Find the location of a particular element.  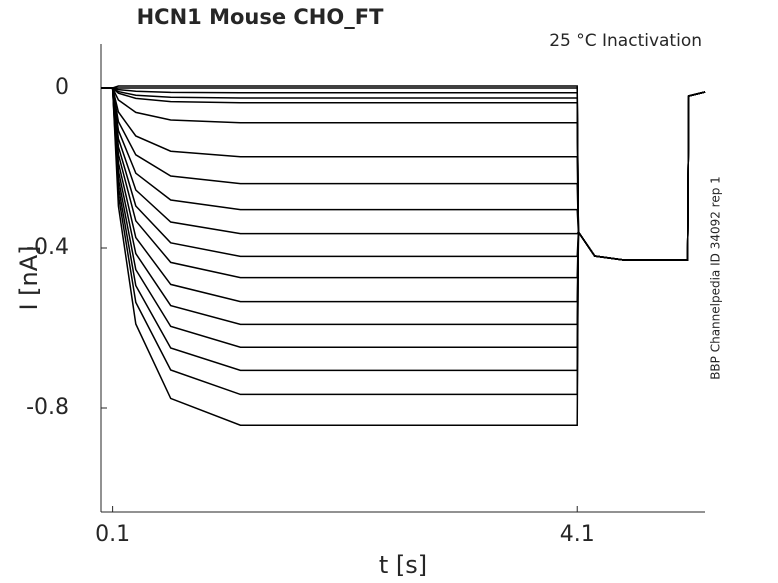

y-tick-label: -0.8 is located at coordinates (47, 407).